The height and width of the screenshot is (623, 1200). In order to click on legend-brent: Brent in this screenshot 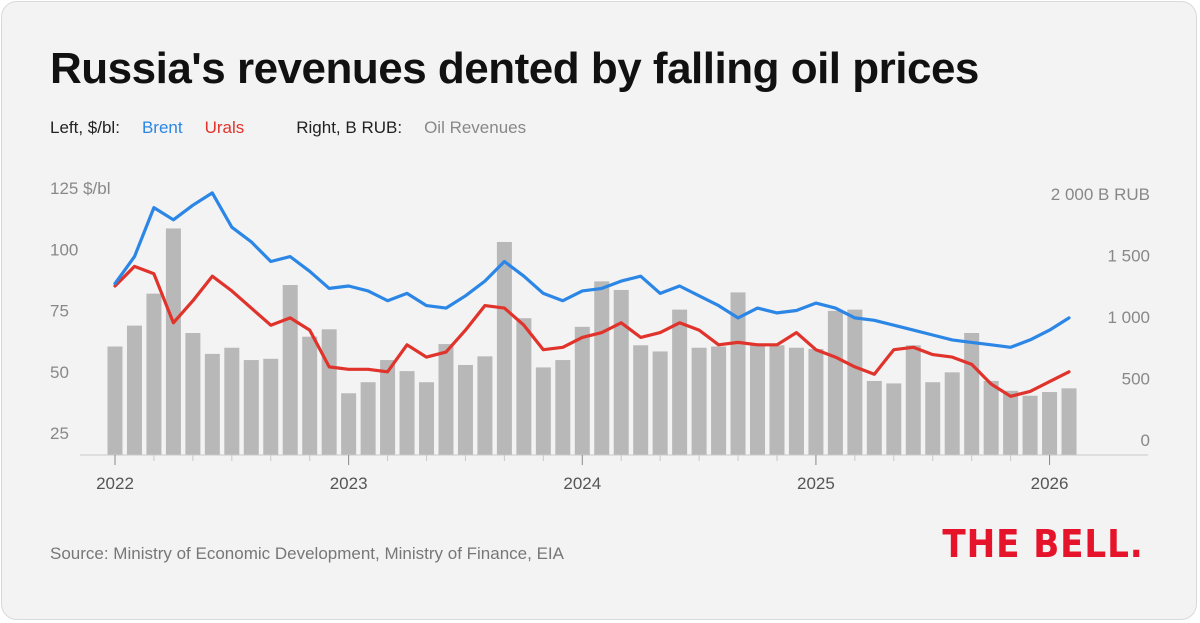, I will do `click(162, 127)`.